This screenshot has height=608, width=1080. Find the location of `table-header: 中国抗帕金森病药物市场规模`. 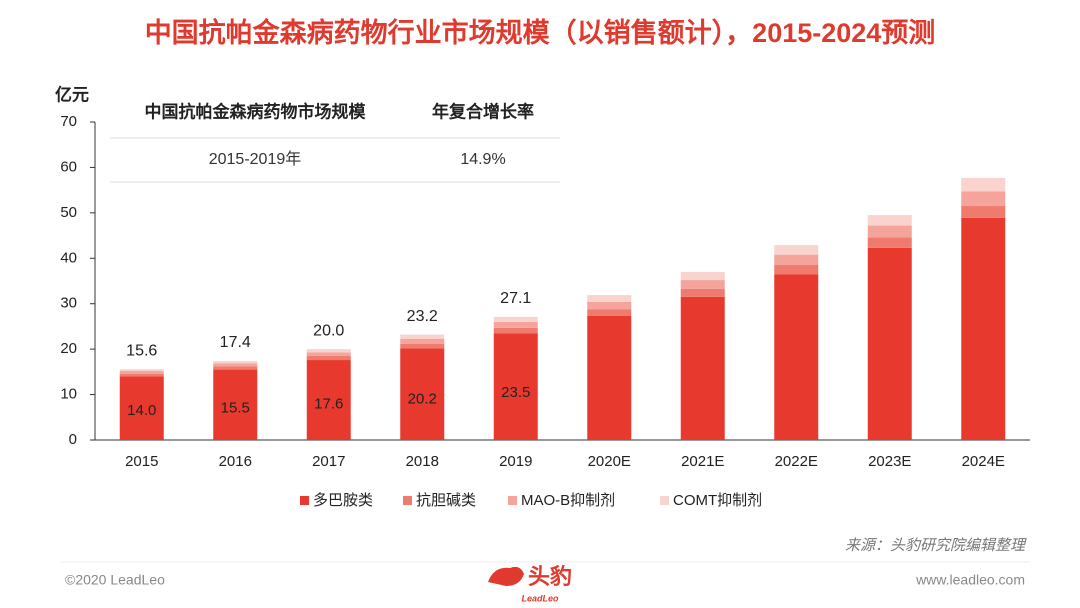

table-header: 中国抗帕金森病药物市场规模 is located at coordinates (256, 111).